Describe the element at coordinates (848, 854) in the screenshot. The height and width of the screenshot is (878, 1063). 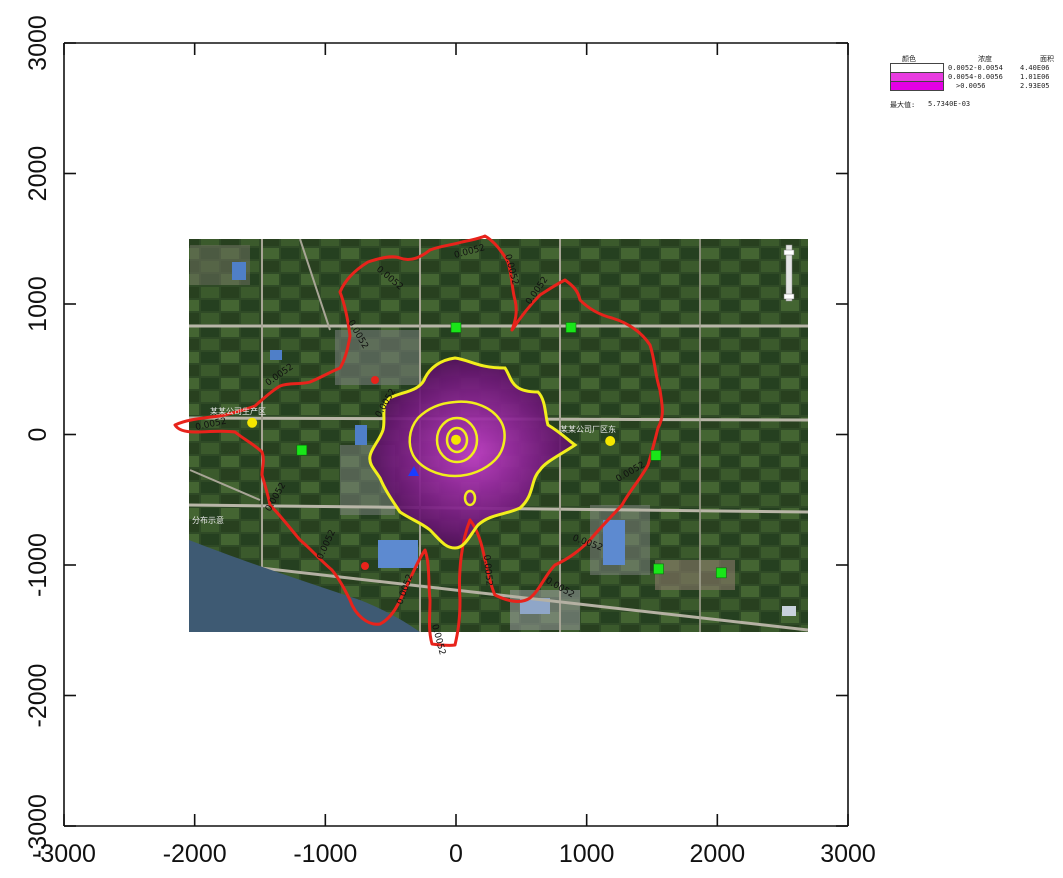
I see `x-tick-label: 3000` at that location.